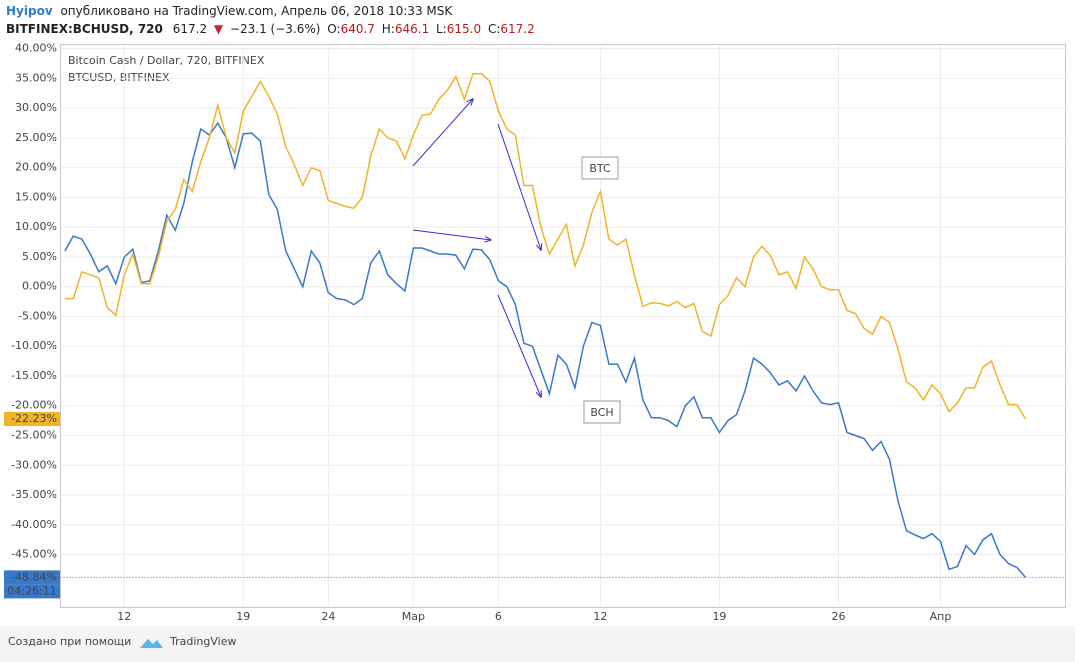 The height and width of the screenshot is (662, 1075). Describe the element at coordinates (34, 345) in the screenshot. I see `y-tick-label: -10.00%` at that location.